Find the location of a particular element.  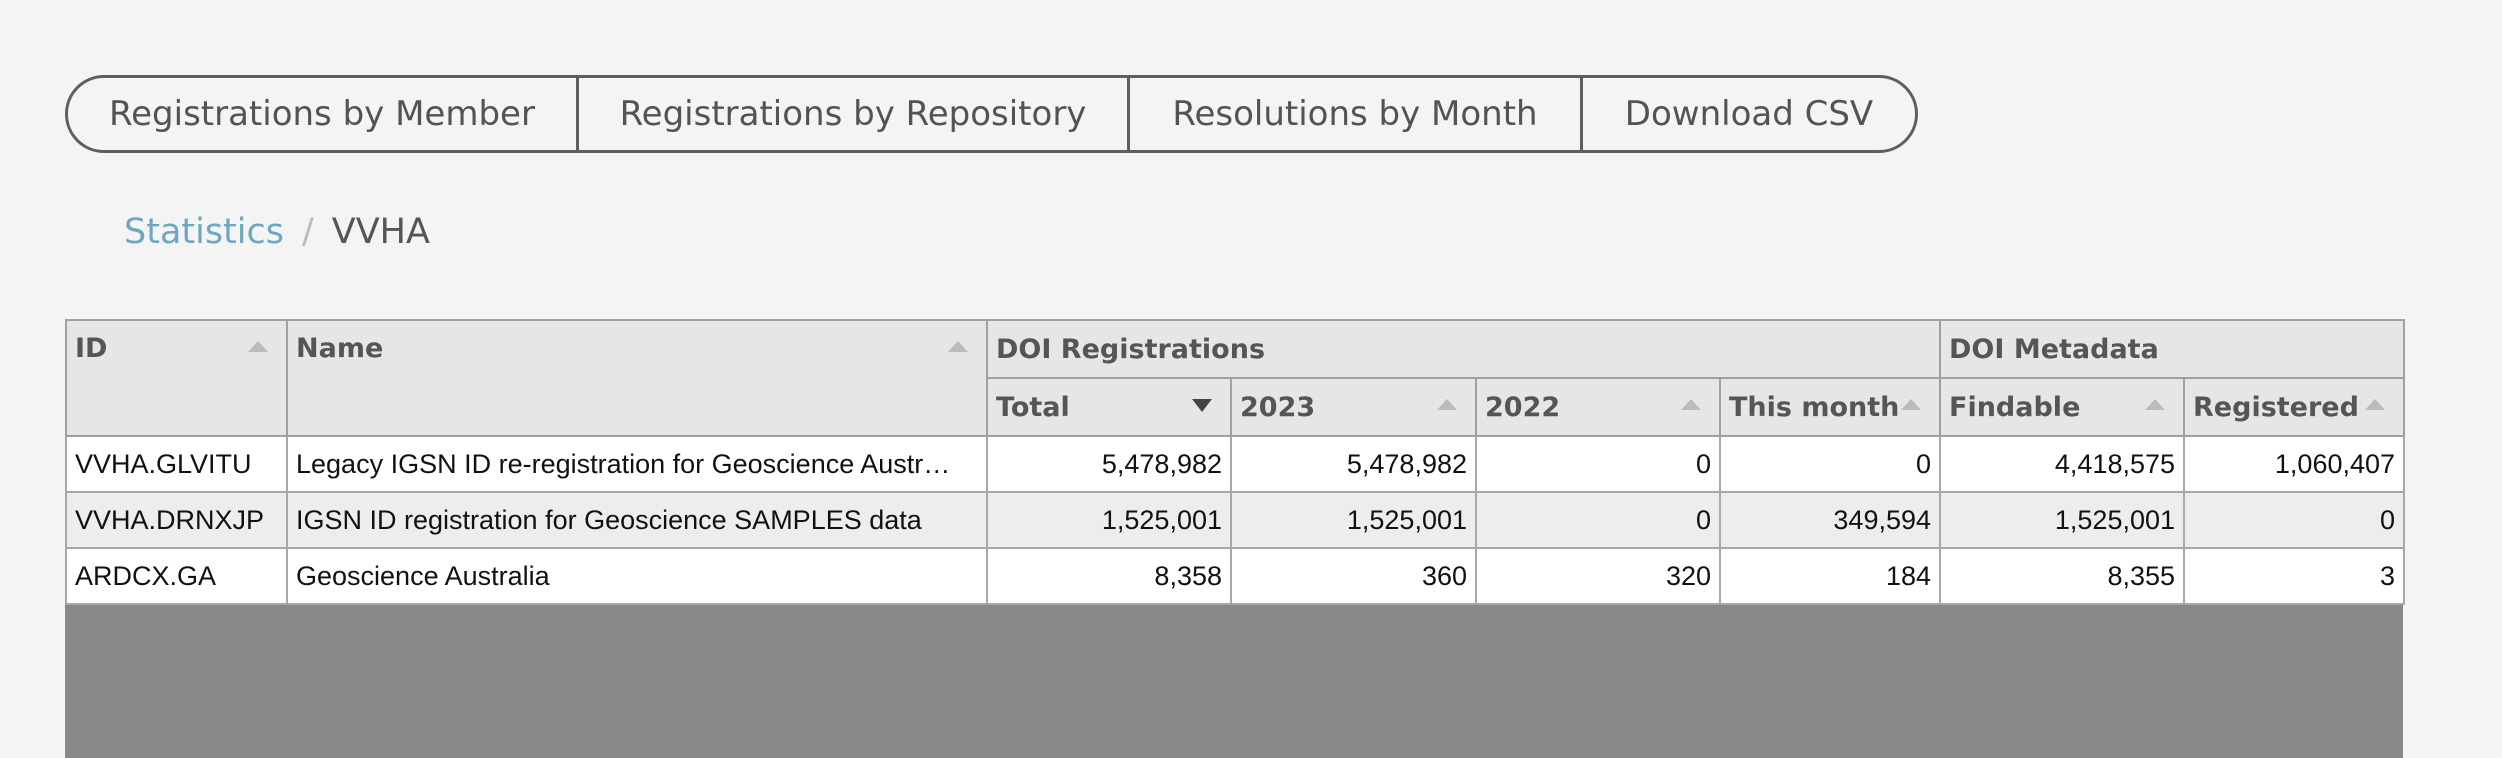

column-header: Total is located at coordinates (1109, 407).